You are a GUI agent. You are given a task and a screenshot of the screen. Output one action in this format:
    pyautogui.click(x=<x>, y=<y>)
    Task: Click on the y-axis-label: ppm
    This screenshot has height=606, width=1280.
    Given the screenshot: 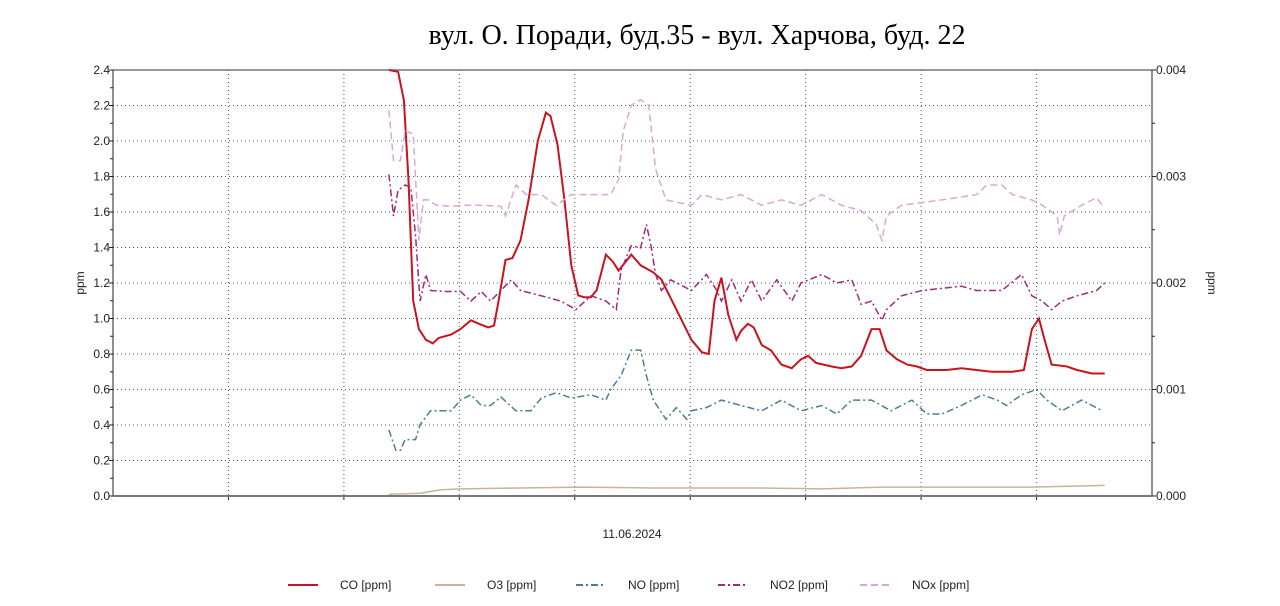 What is the action you would take?
    pyautogui.click(x=80, y=282)
    